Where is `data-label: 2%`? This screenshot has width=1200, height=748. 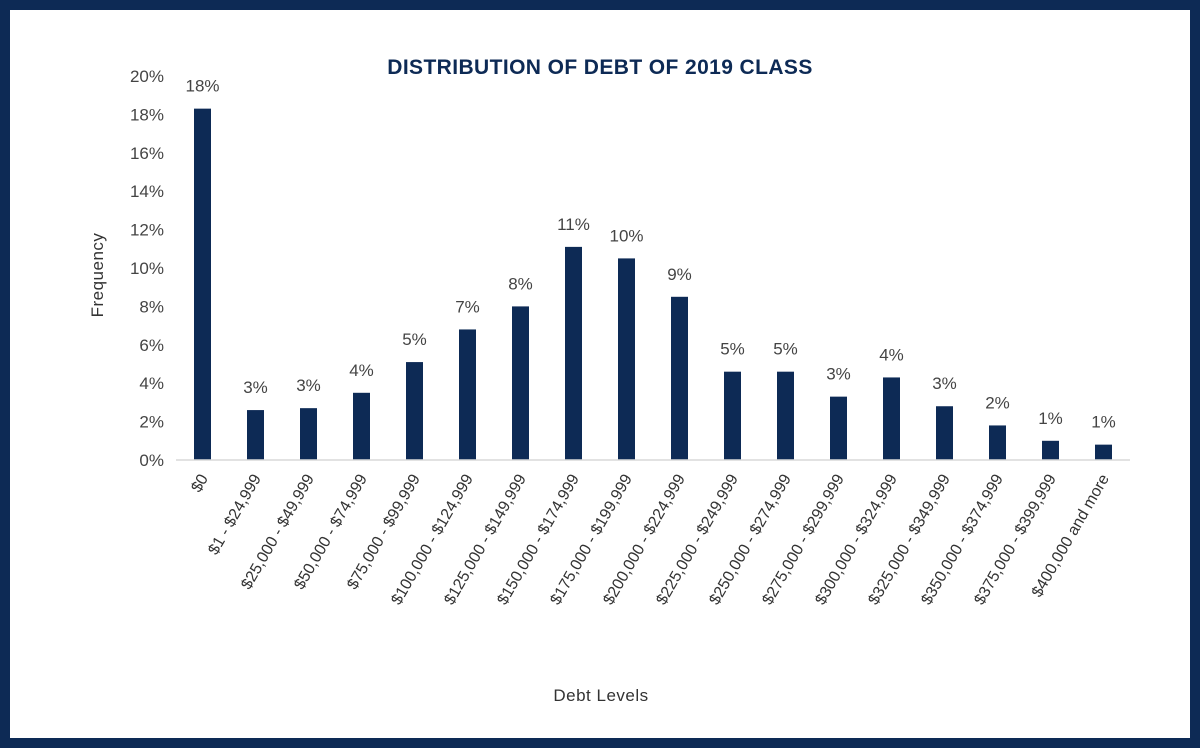
data-label: 2% is located at coordinates (997, 402).